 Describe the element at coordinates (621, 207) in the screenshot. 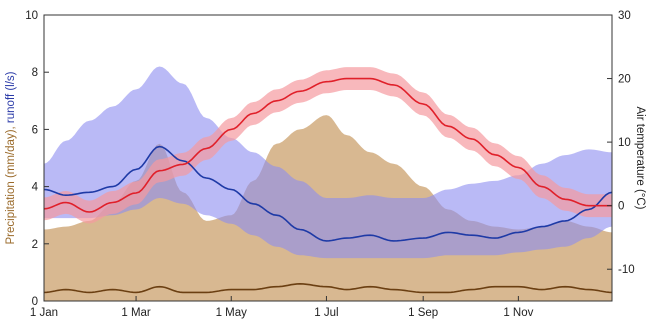

I see `right-y-tick-label: 0` at that location.